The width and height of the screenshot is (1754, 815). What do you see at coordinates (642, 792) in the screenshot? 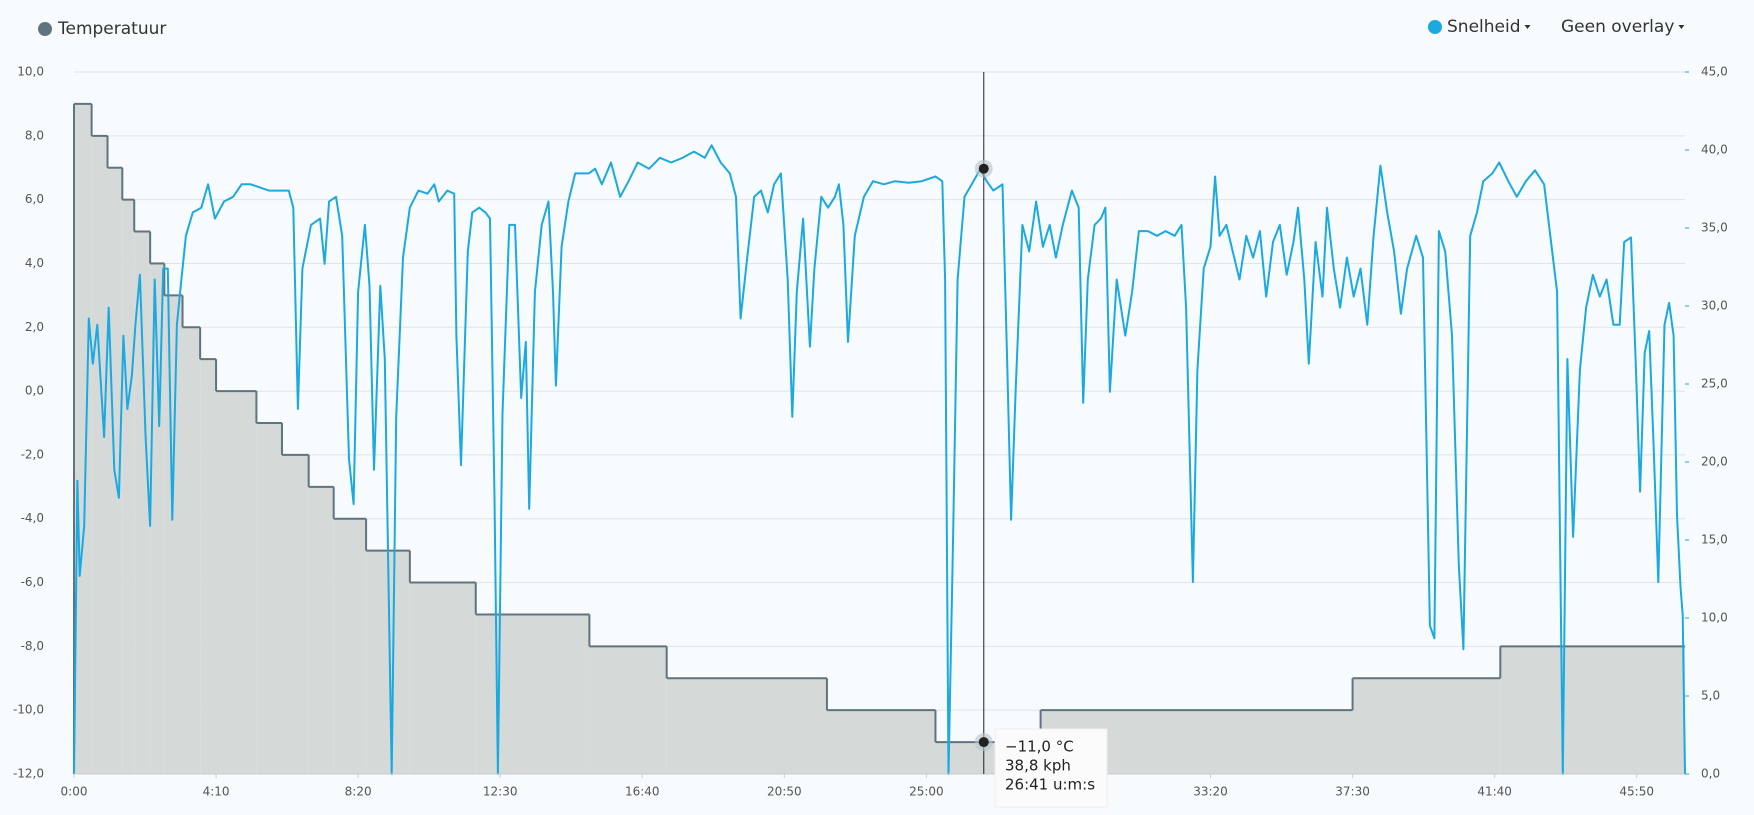
I see `x-tick-label: 16:40` at bounding box center [642, 792].